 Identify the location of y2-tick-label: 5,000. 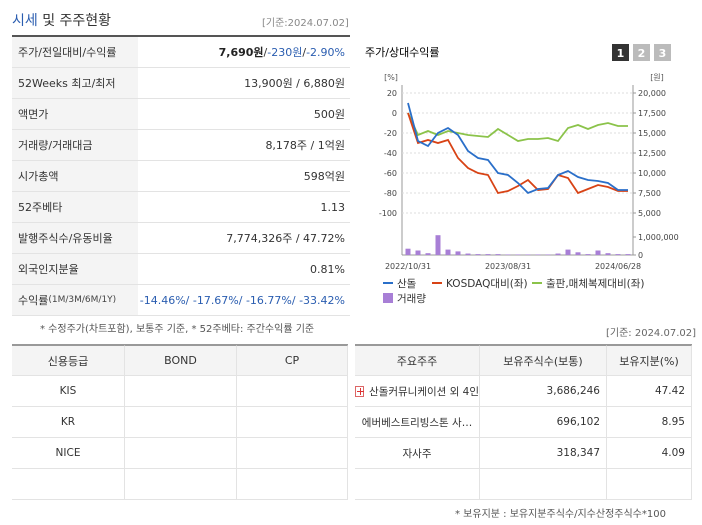
(649, 213).